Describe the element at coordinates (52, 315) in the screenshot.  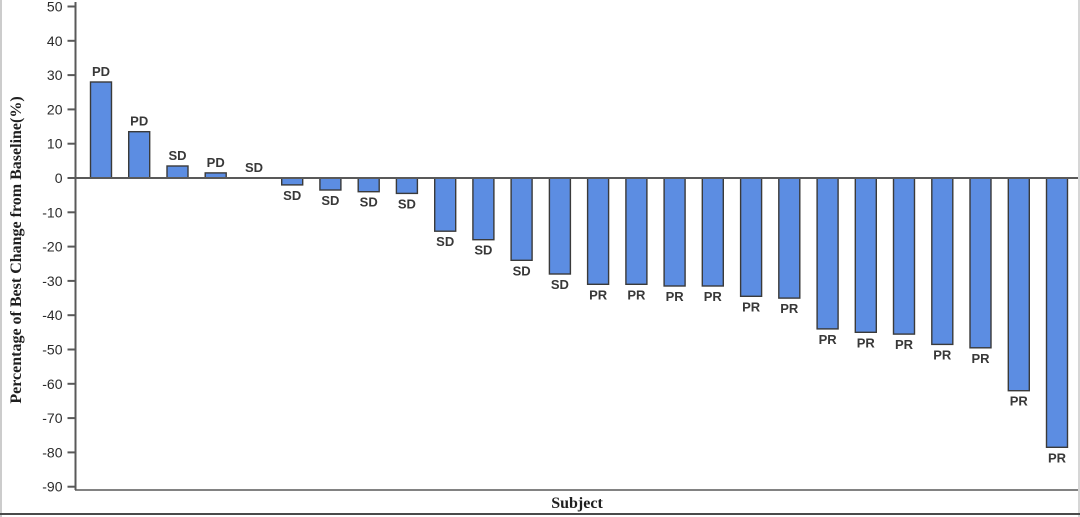
I see `y-tick-label: -40` at that location.